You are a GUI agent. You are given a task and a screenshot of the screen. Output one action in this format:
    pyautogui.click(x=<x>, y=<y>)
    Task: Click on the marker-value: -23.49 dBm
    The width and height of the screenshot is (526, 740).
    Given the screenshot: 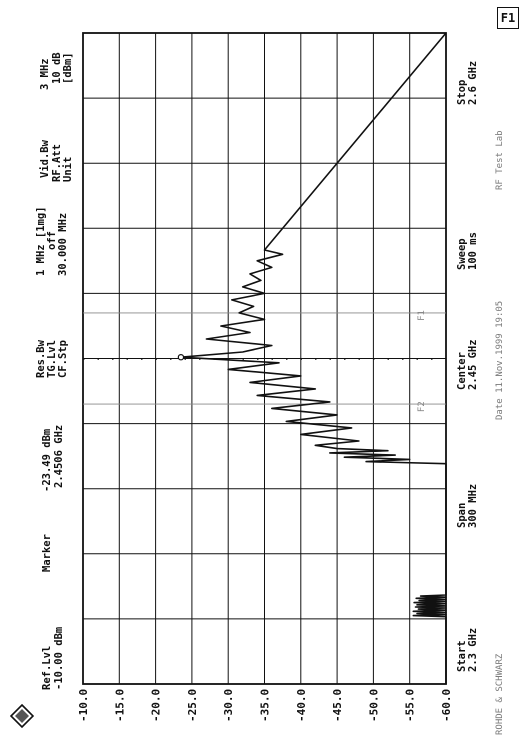 What is the action you would take?
    pyautogui.click(x=47, y=460)
    